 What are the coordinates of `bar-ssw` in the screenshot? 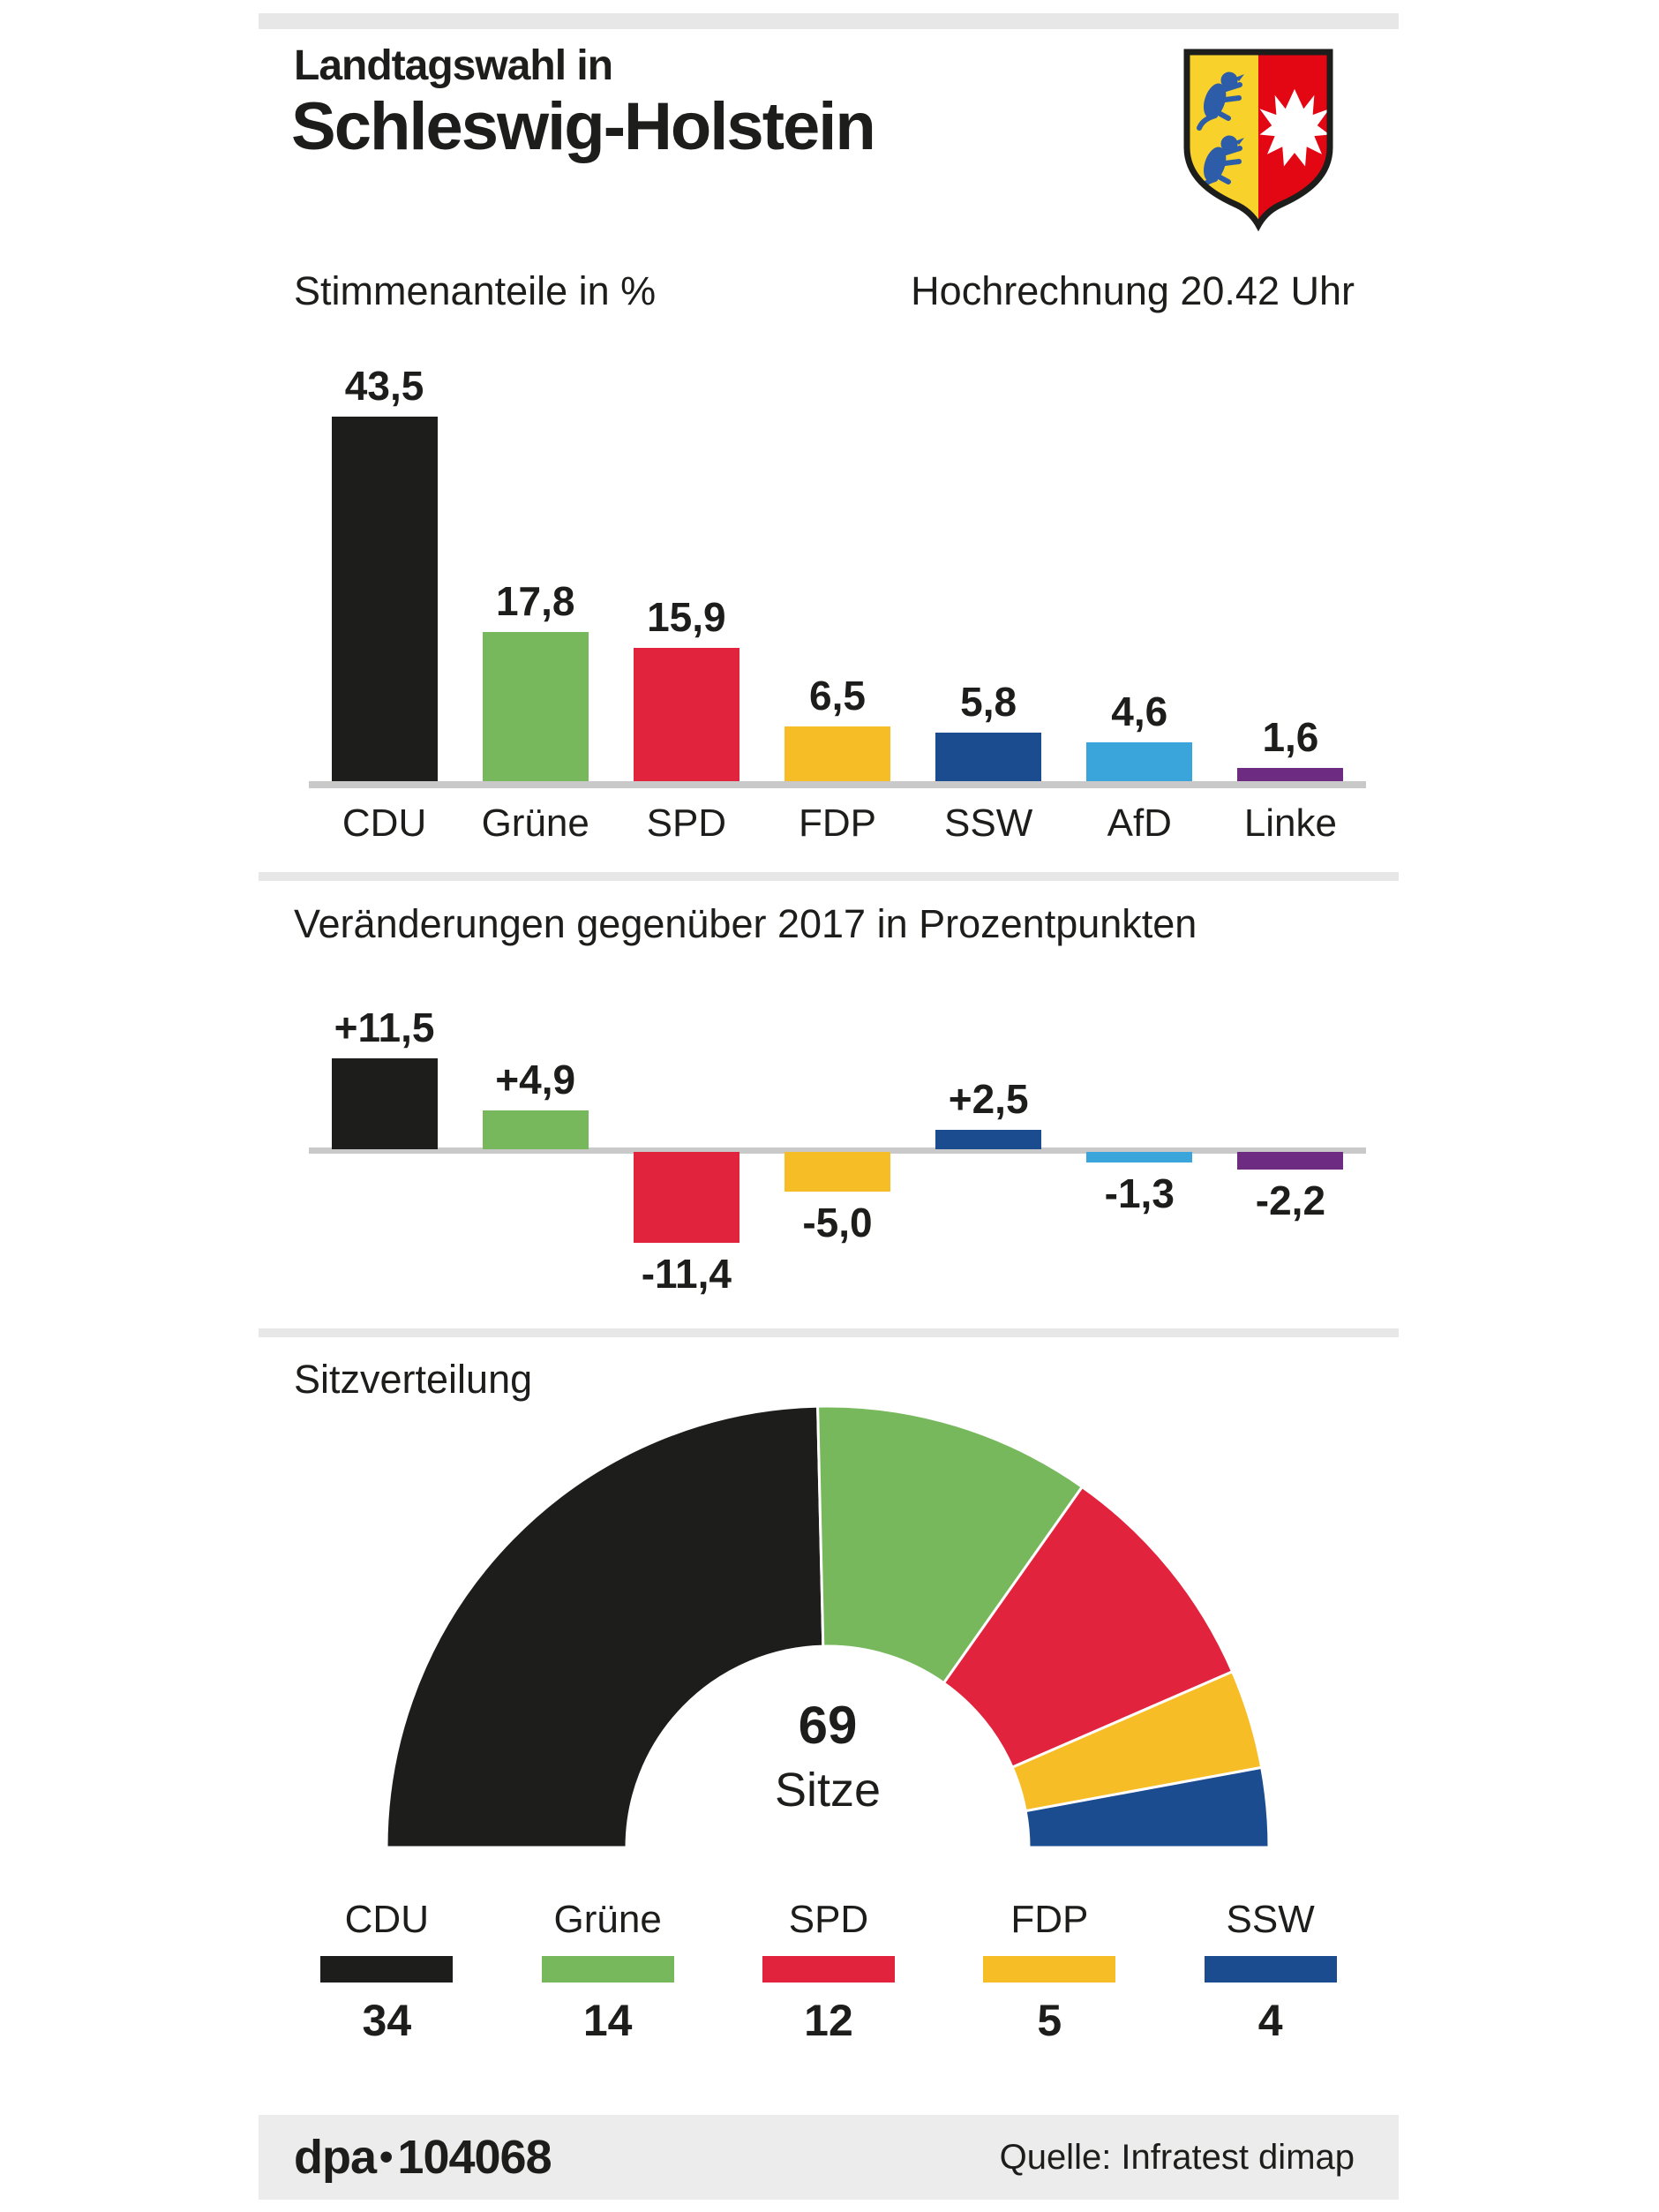 It's located at (989, 756).